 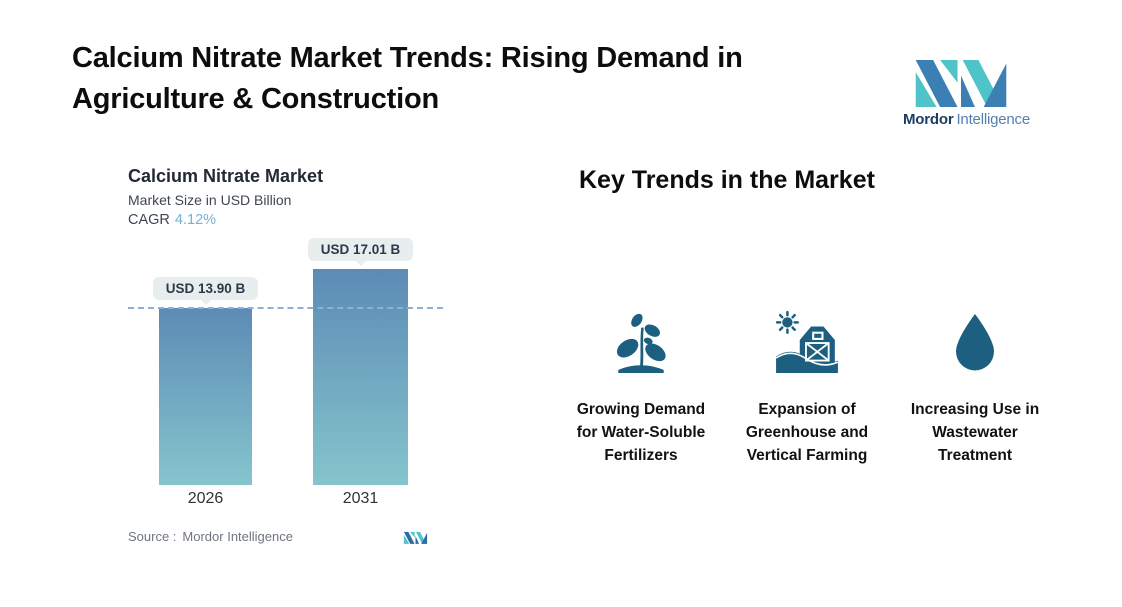 What do you see at coordinates (975, 432) in the screenshot?
I see `trend-label-wastewater: Increasing Use in Wastewater Treatment` at bounding box center [975, 432].